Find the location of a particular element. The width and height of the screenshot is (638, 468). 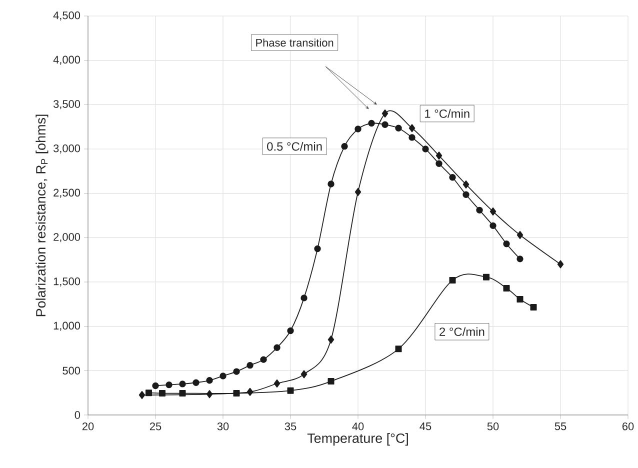

x-tick-label: 40 is located at coordinates (358, 426).